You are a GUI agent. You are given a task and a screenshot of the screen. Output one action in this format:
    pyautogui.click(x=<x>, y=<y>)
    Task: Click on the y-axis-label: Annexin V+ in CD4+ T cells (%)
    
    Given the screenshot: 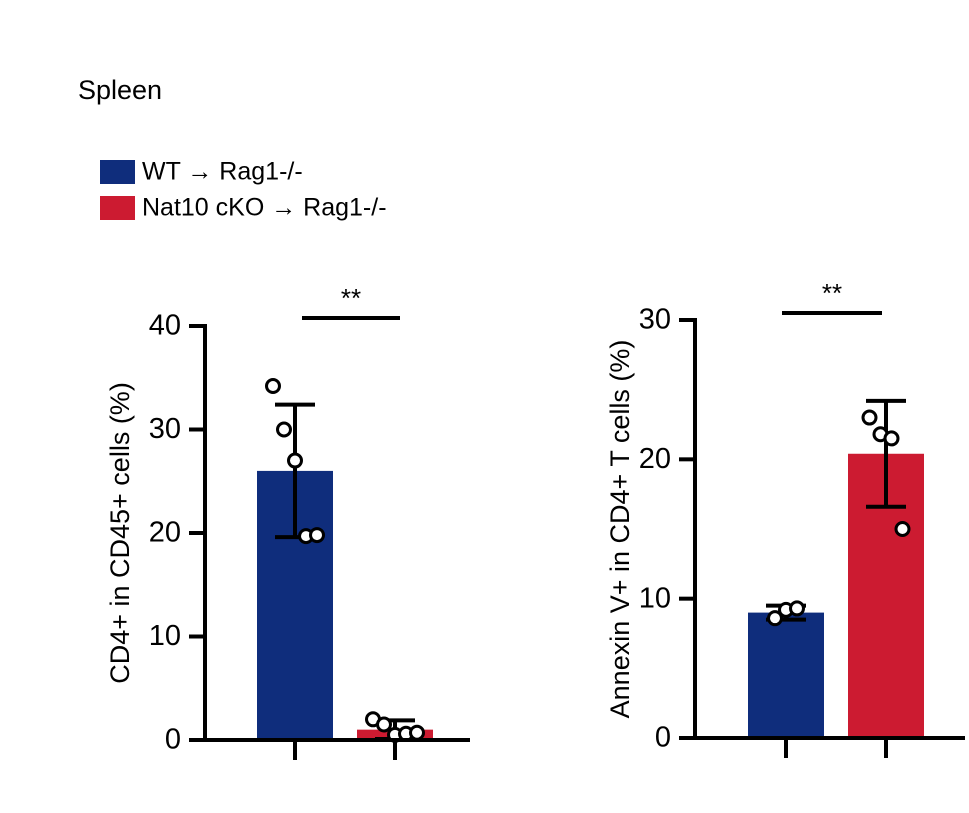 What is the action you would take?
    pyautogui.click(x=620, y=529)
    